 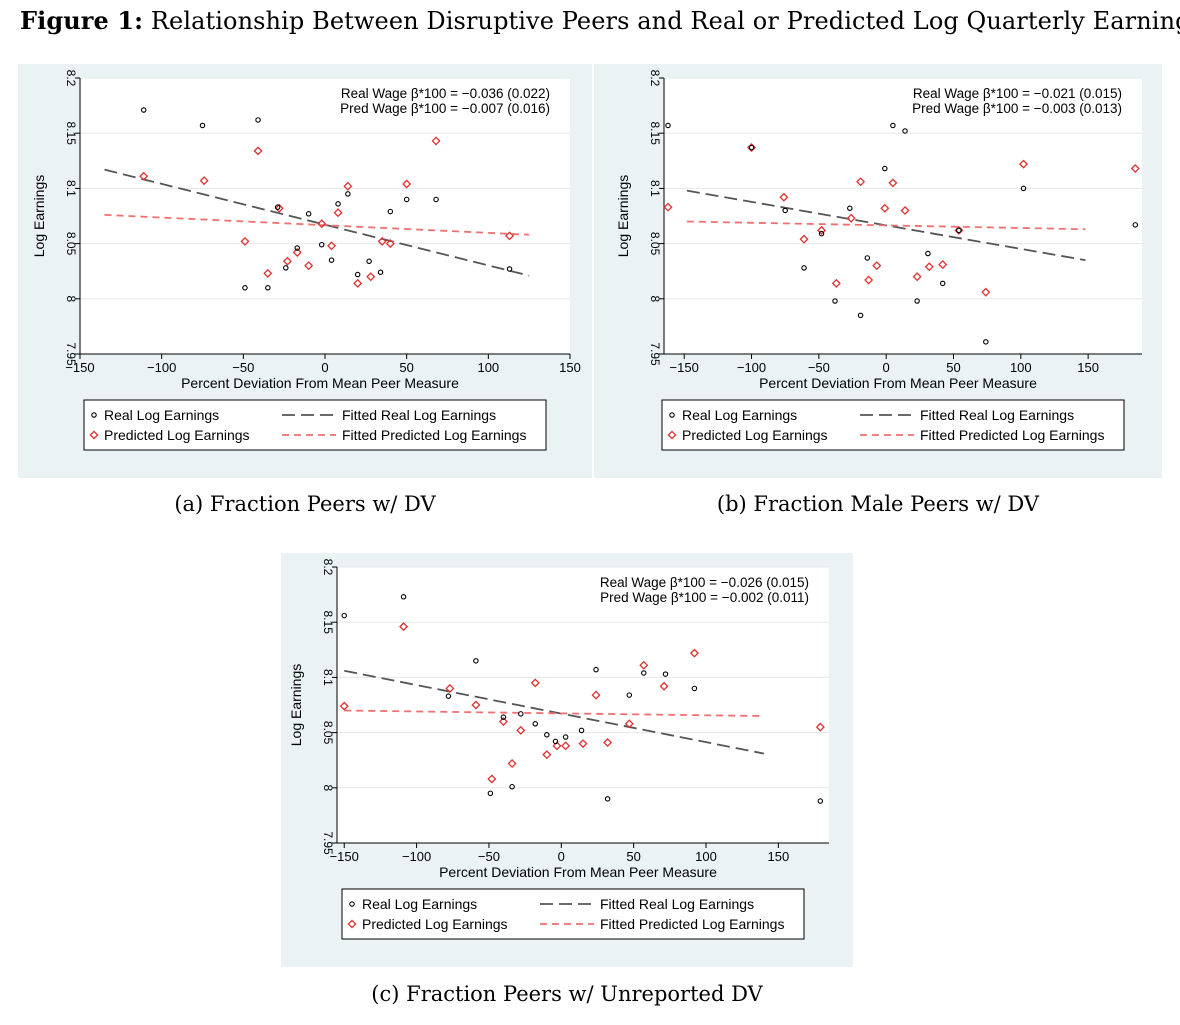 What do you see at coordinates (898, 383) in the screenshot?
I see `x-axis-label: Percent Deviation From Mean Peer Measure` at bounding box center [898, 383].